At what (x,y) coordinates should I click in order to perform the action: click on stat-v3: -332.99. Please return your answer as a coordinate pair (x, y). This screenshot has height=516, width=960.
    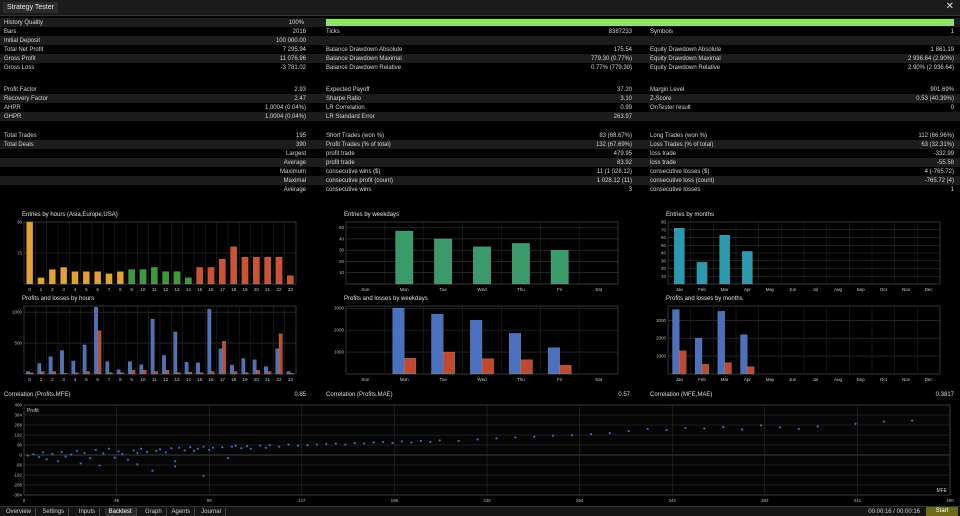
    Looking at the image, I should click on (943, 154).